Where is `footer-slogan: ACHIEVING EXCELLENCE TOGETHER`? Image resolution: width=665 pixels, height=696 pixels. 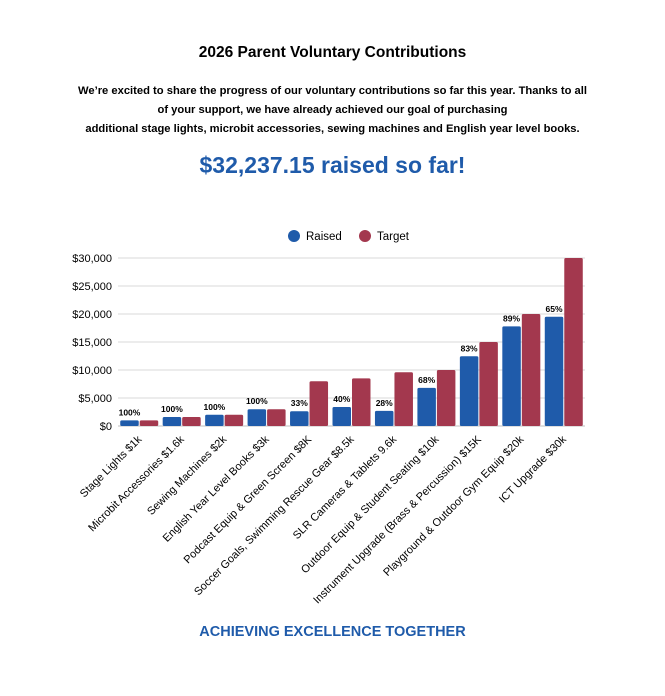 footer-slogan: ACHIEVING EXCELLENCE TOGETHER is located at coordinates (332, 632).